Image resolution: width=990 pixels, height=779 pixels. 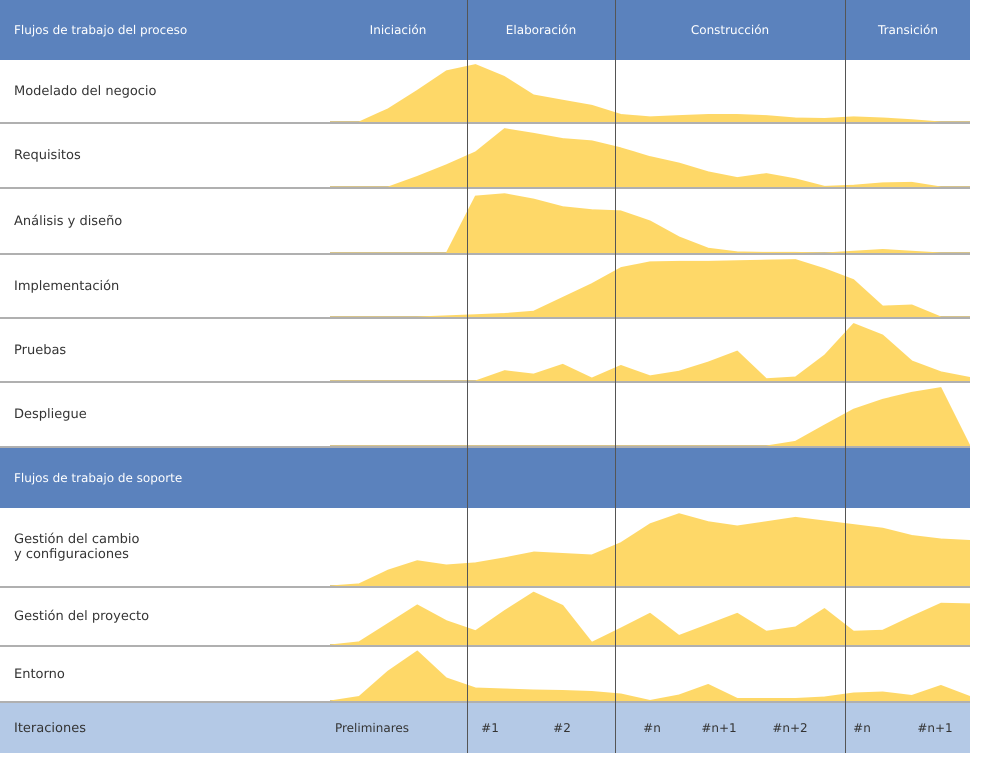 What do you see at coordinates (81, 617) in the screenshot?
I see `y-axis-title: Gestión del proyecto` at bounding box center [81, 617].